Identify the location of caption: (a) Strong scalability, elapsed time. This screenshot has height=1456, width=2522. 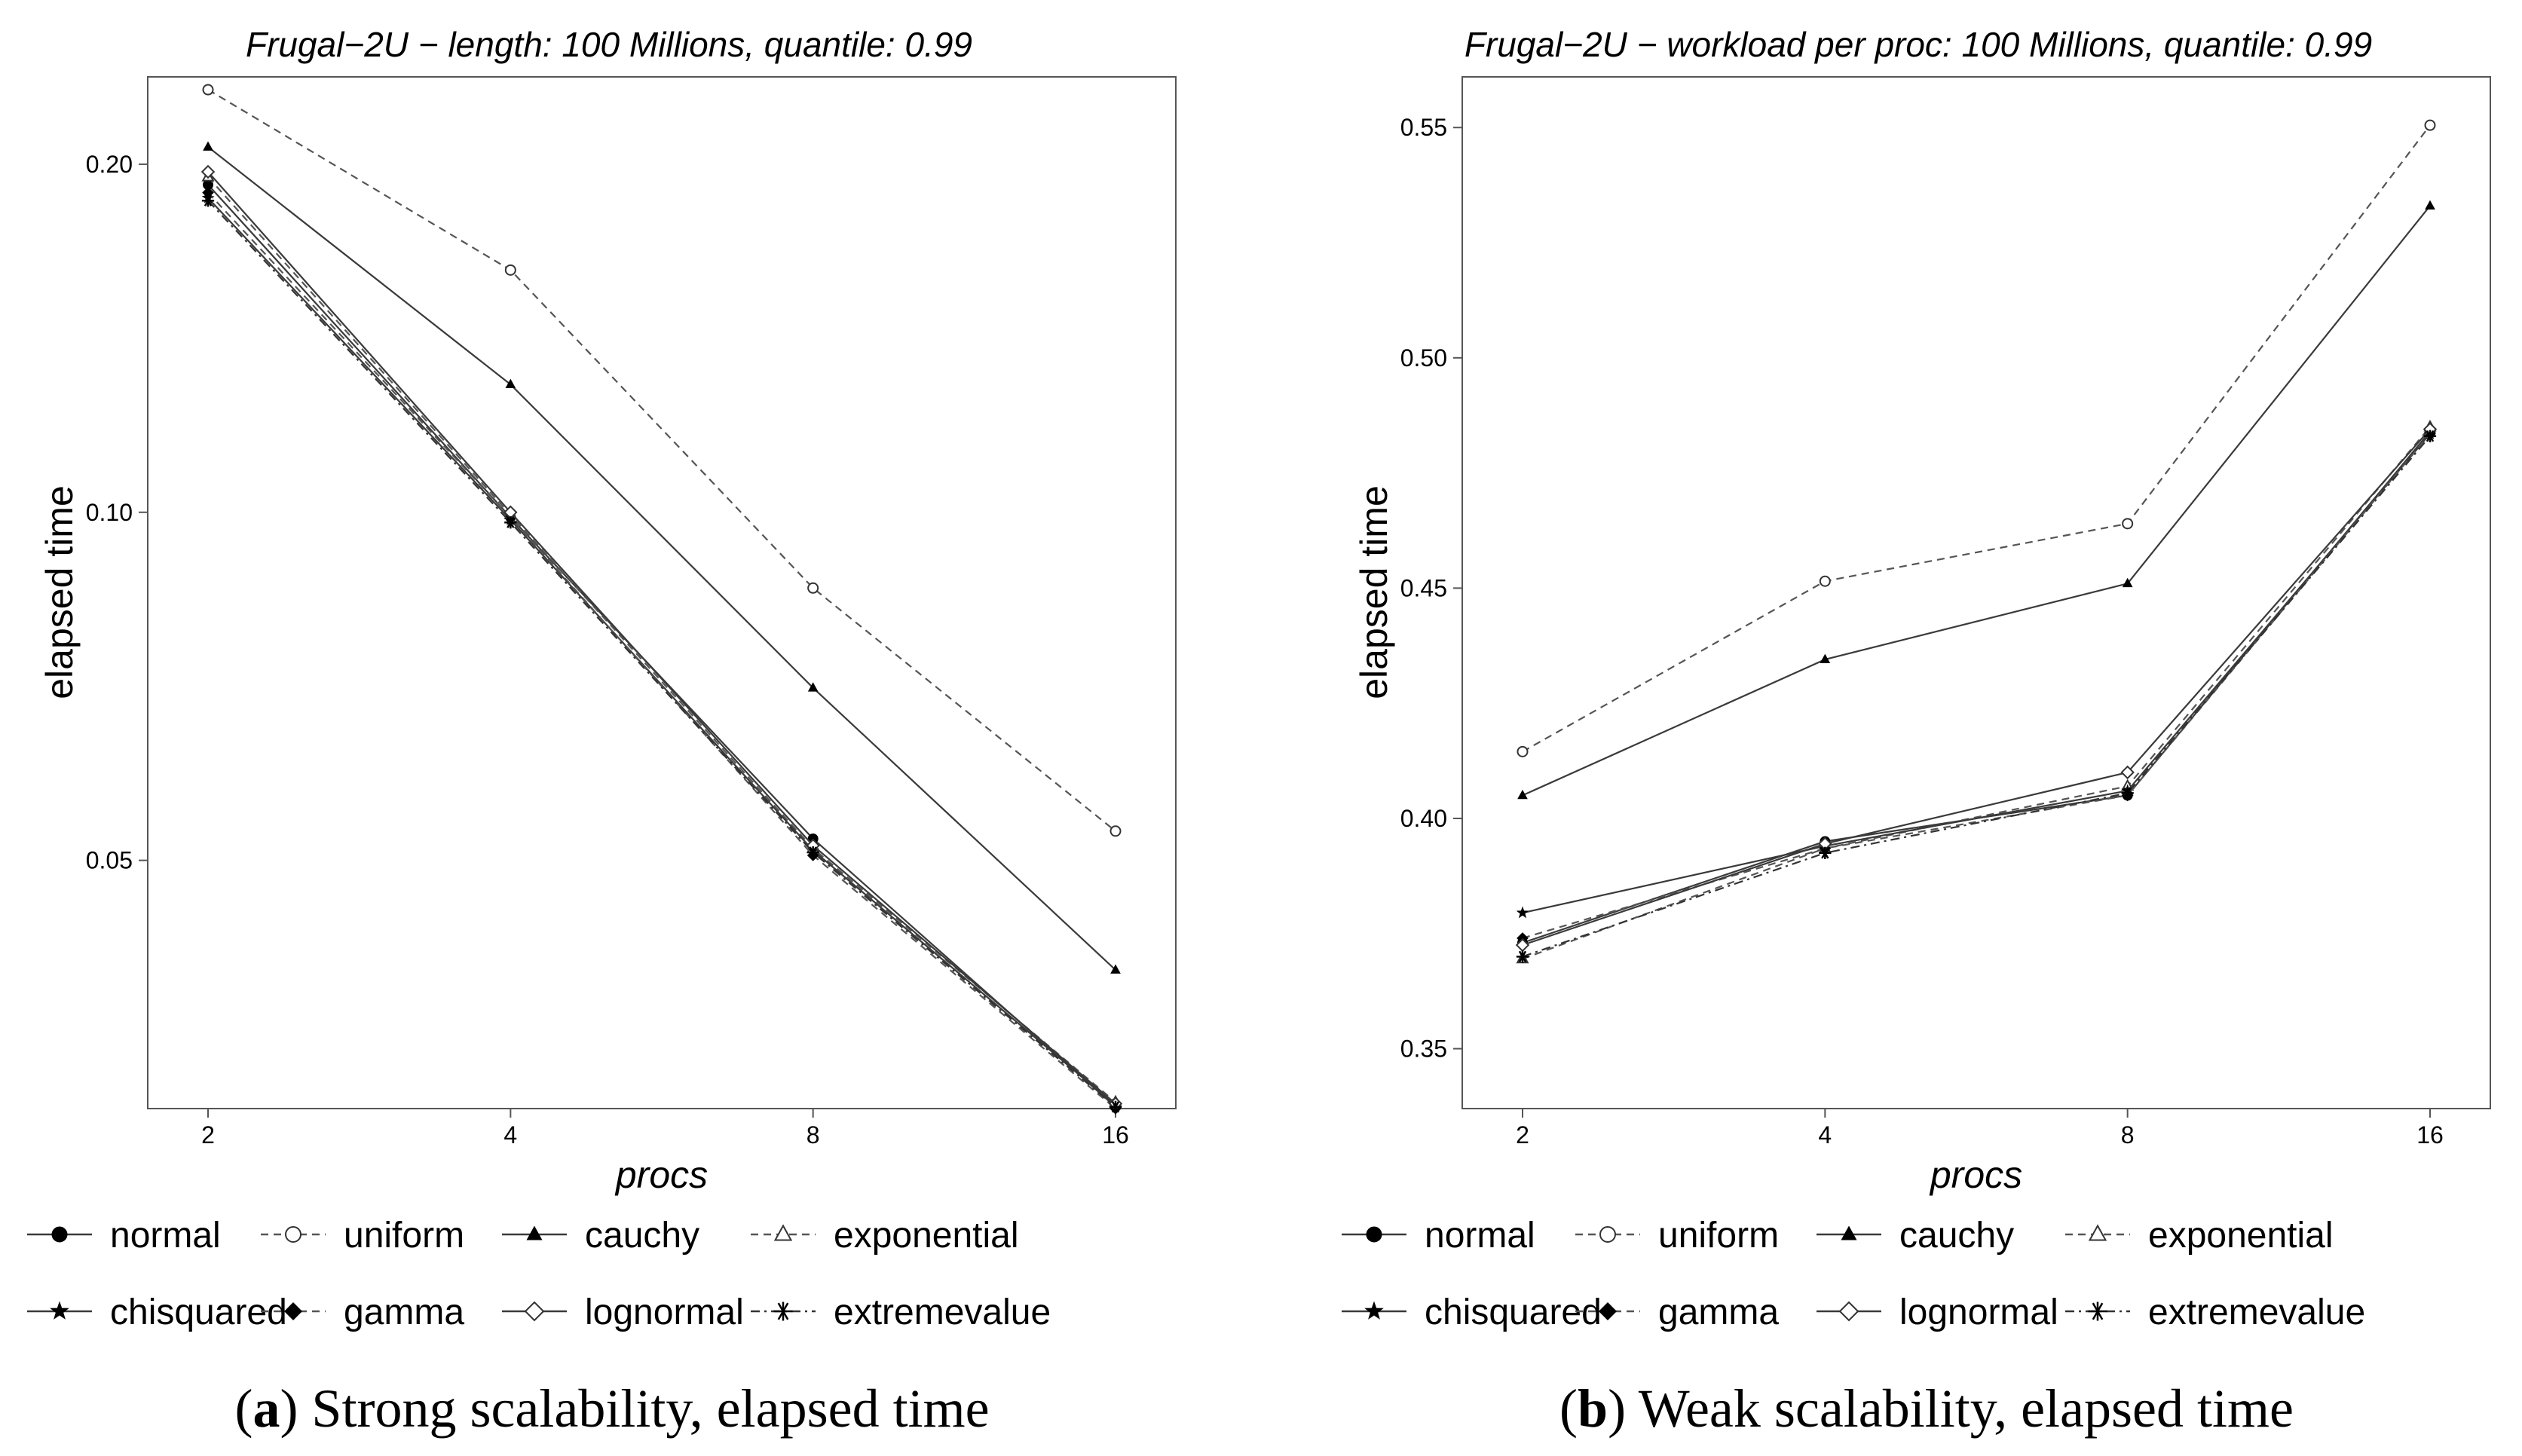
(611, 1408).